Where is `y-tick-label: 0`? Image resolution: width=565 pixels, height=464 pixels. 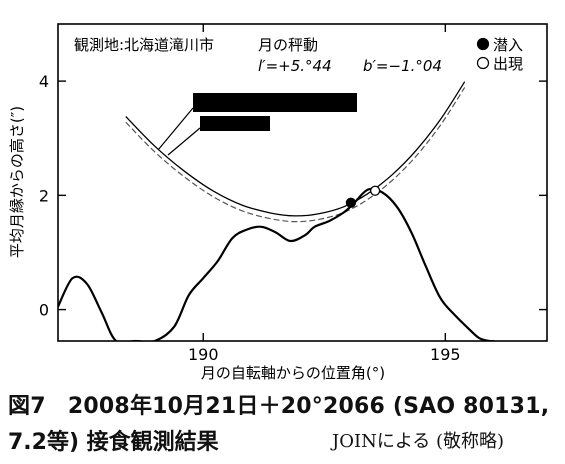 y-tick-label: 0 is located at coordinates (44, 310).